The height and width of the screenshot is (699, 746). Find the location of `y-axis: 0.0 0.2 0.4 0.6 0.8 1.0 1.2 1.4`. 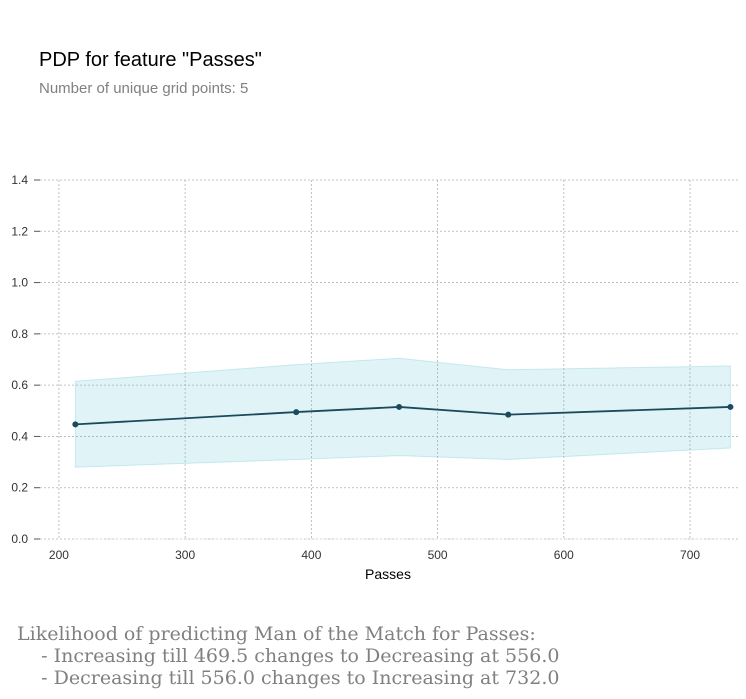

y-axis: 0.0 0.2 0.4 0.6 0.8 1.0 1.2 1.4 is located at coordinates (25, 359).